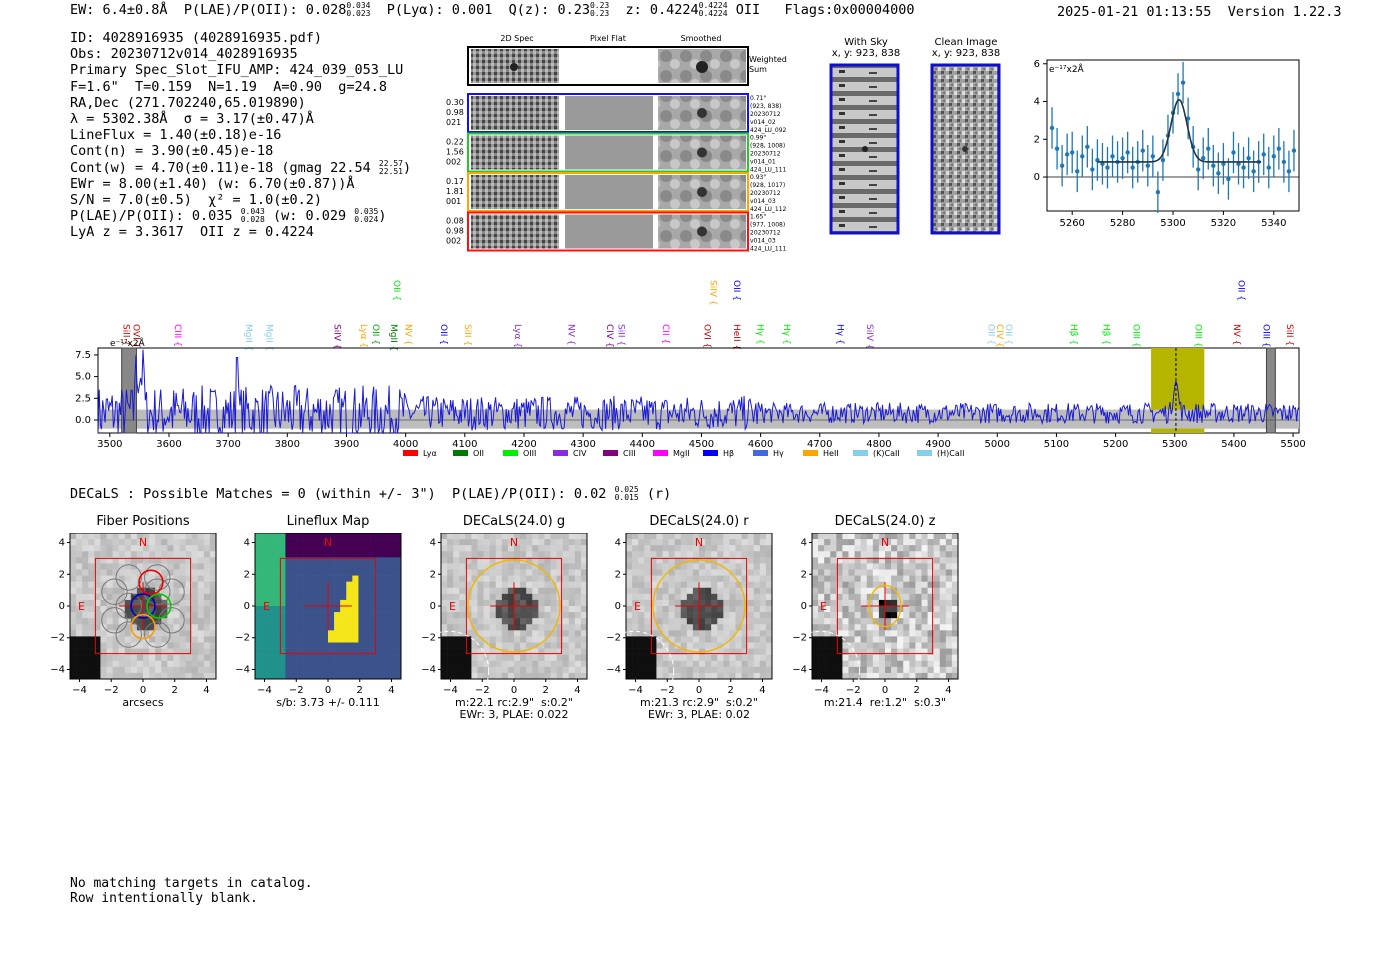  I want to click on svg-text: Hγ, so click(778, 453).